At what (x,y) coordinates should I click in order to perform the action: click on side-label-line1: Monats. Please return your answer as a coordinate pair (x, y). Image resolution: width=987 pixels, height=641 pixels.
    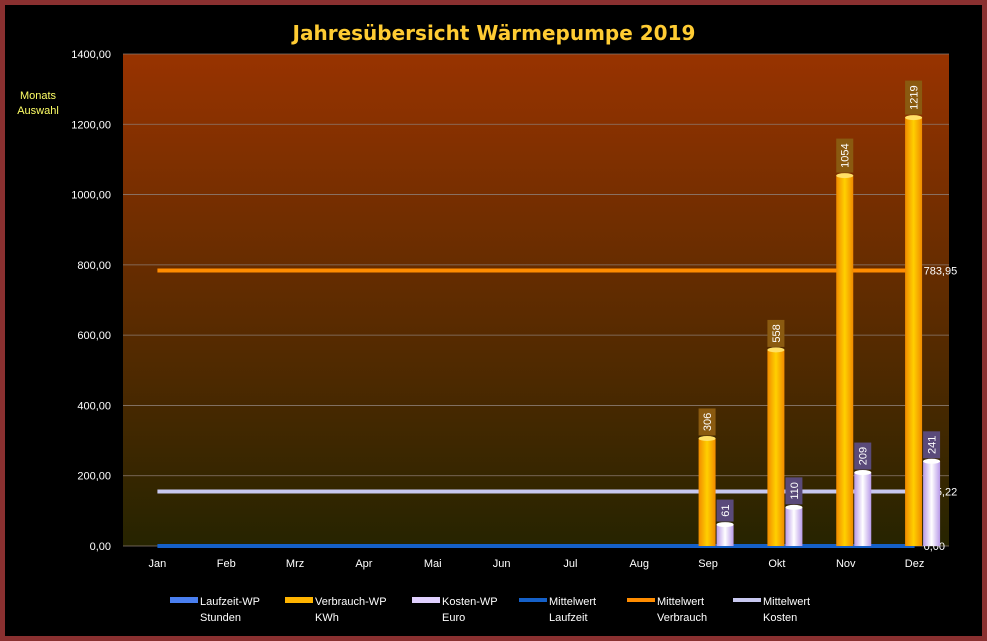
    Looking at the image, I should click on (38, 96).